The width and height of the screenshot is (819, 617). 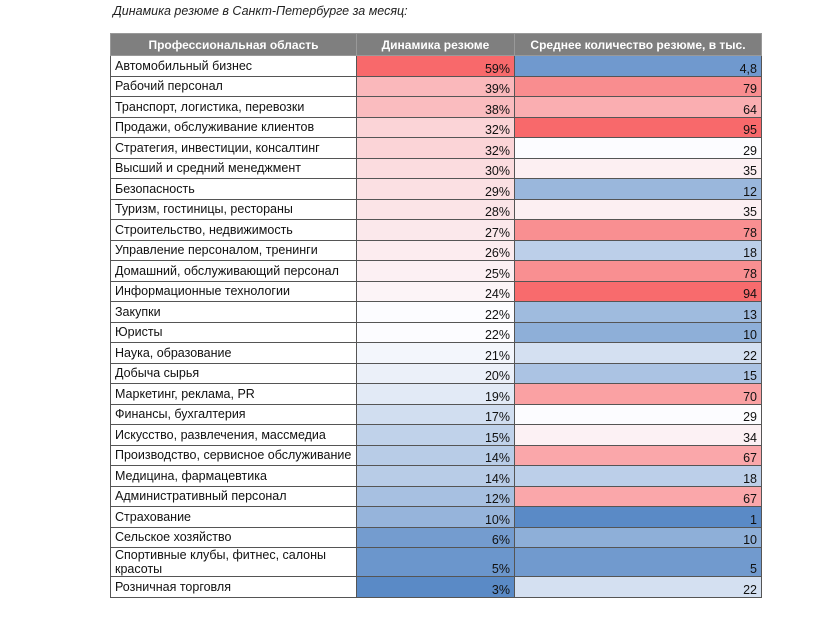 I want to click on dynamics-cell: 38%, so click(x=435, y=107).